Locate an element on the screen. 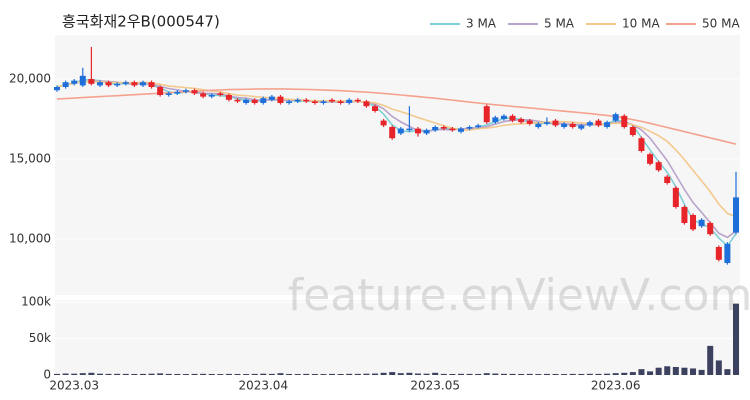 The image size is (750, 400). x-tick-label: 2023.04 is located at coordinates (263, 386).